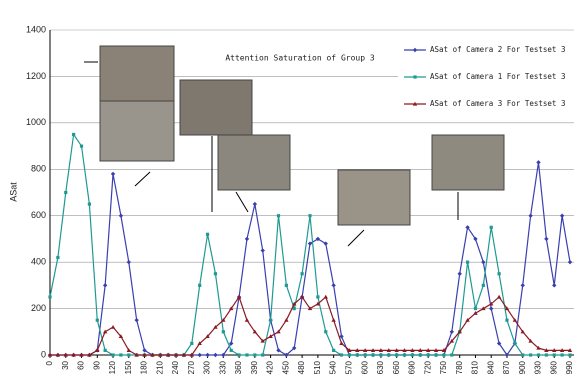 Image resolution: width=574 pixels, height=392 pixels. Describe the element at coordinates (497, 49) in the screenshot. I see `legend-label: ASat of Camera 2 For Testset 3` at that location.